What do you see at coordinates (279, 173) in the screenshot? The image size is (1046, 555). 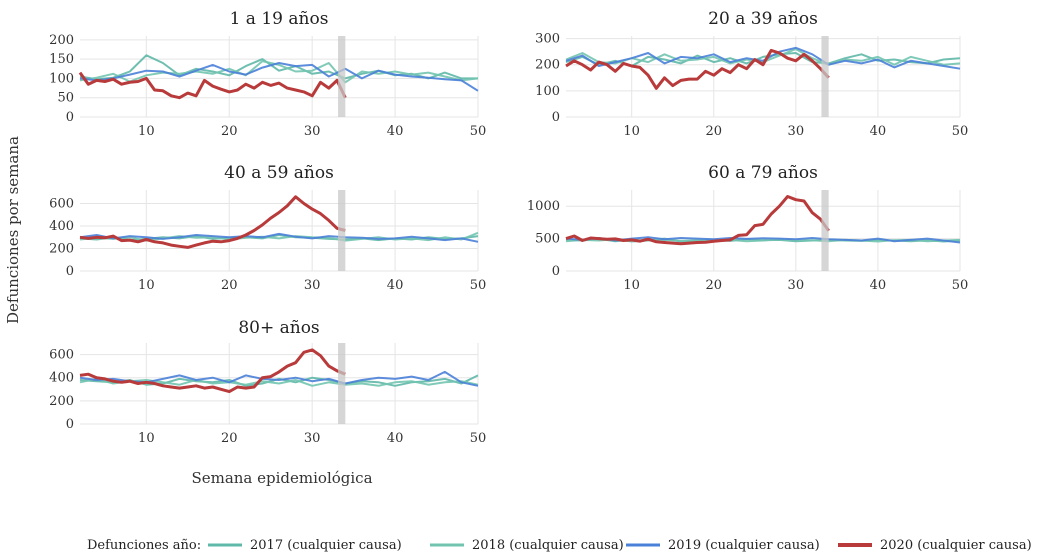 I see `panel-title-40-a-59: 40 a 59 años` at bounding box center [279, 173].